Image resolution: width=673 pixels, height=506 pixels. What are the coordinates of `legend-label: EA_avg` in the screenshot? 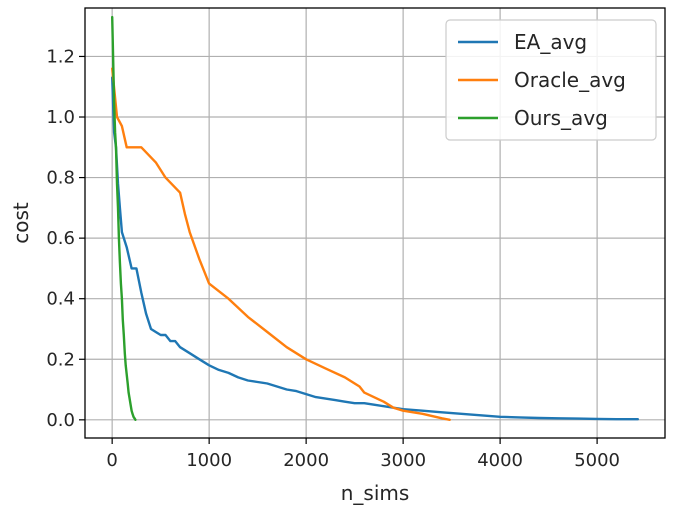 It's located at (550, 42).